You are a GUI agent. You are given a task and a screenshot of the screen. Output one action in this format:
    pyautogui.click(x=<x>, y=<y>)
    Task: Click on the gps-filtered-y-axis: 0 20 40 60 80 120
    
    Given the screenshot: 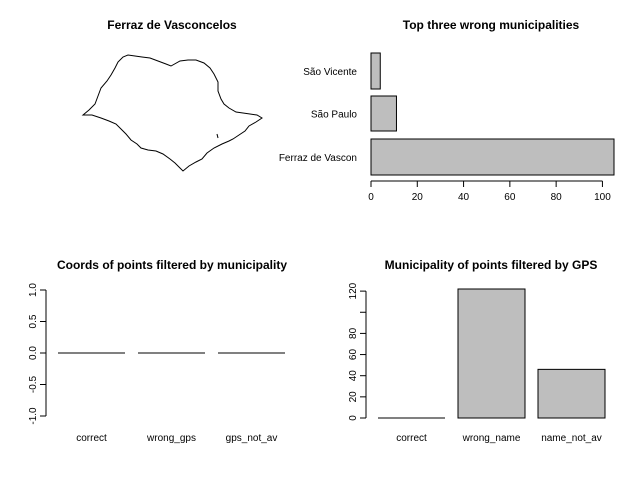 What is the action you would take?
    pyautogui.click(x=357, y=351)
    